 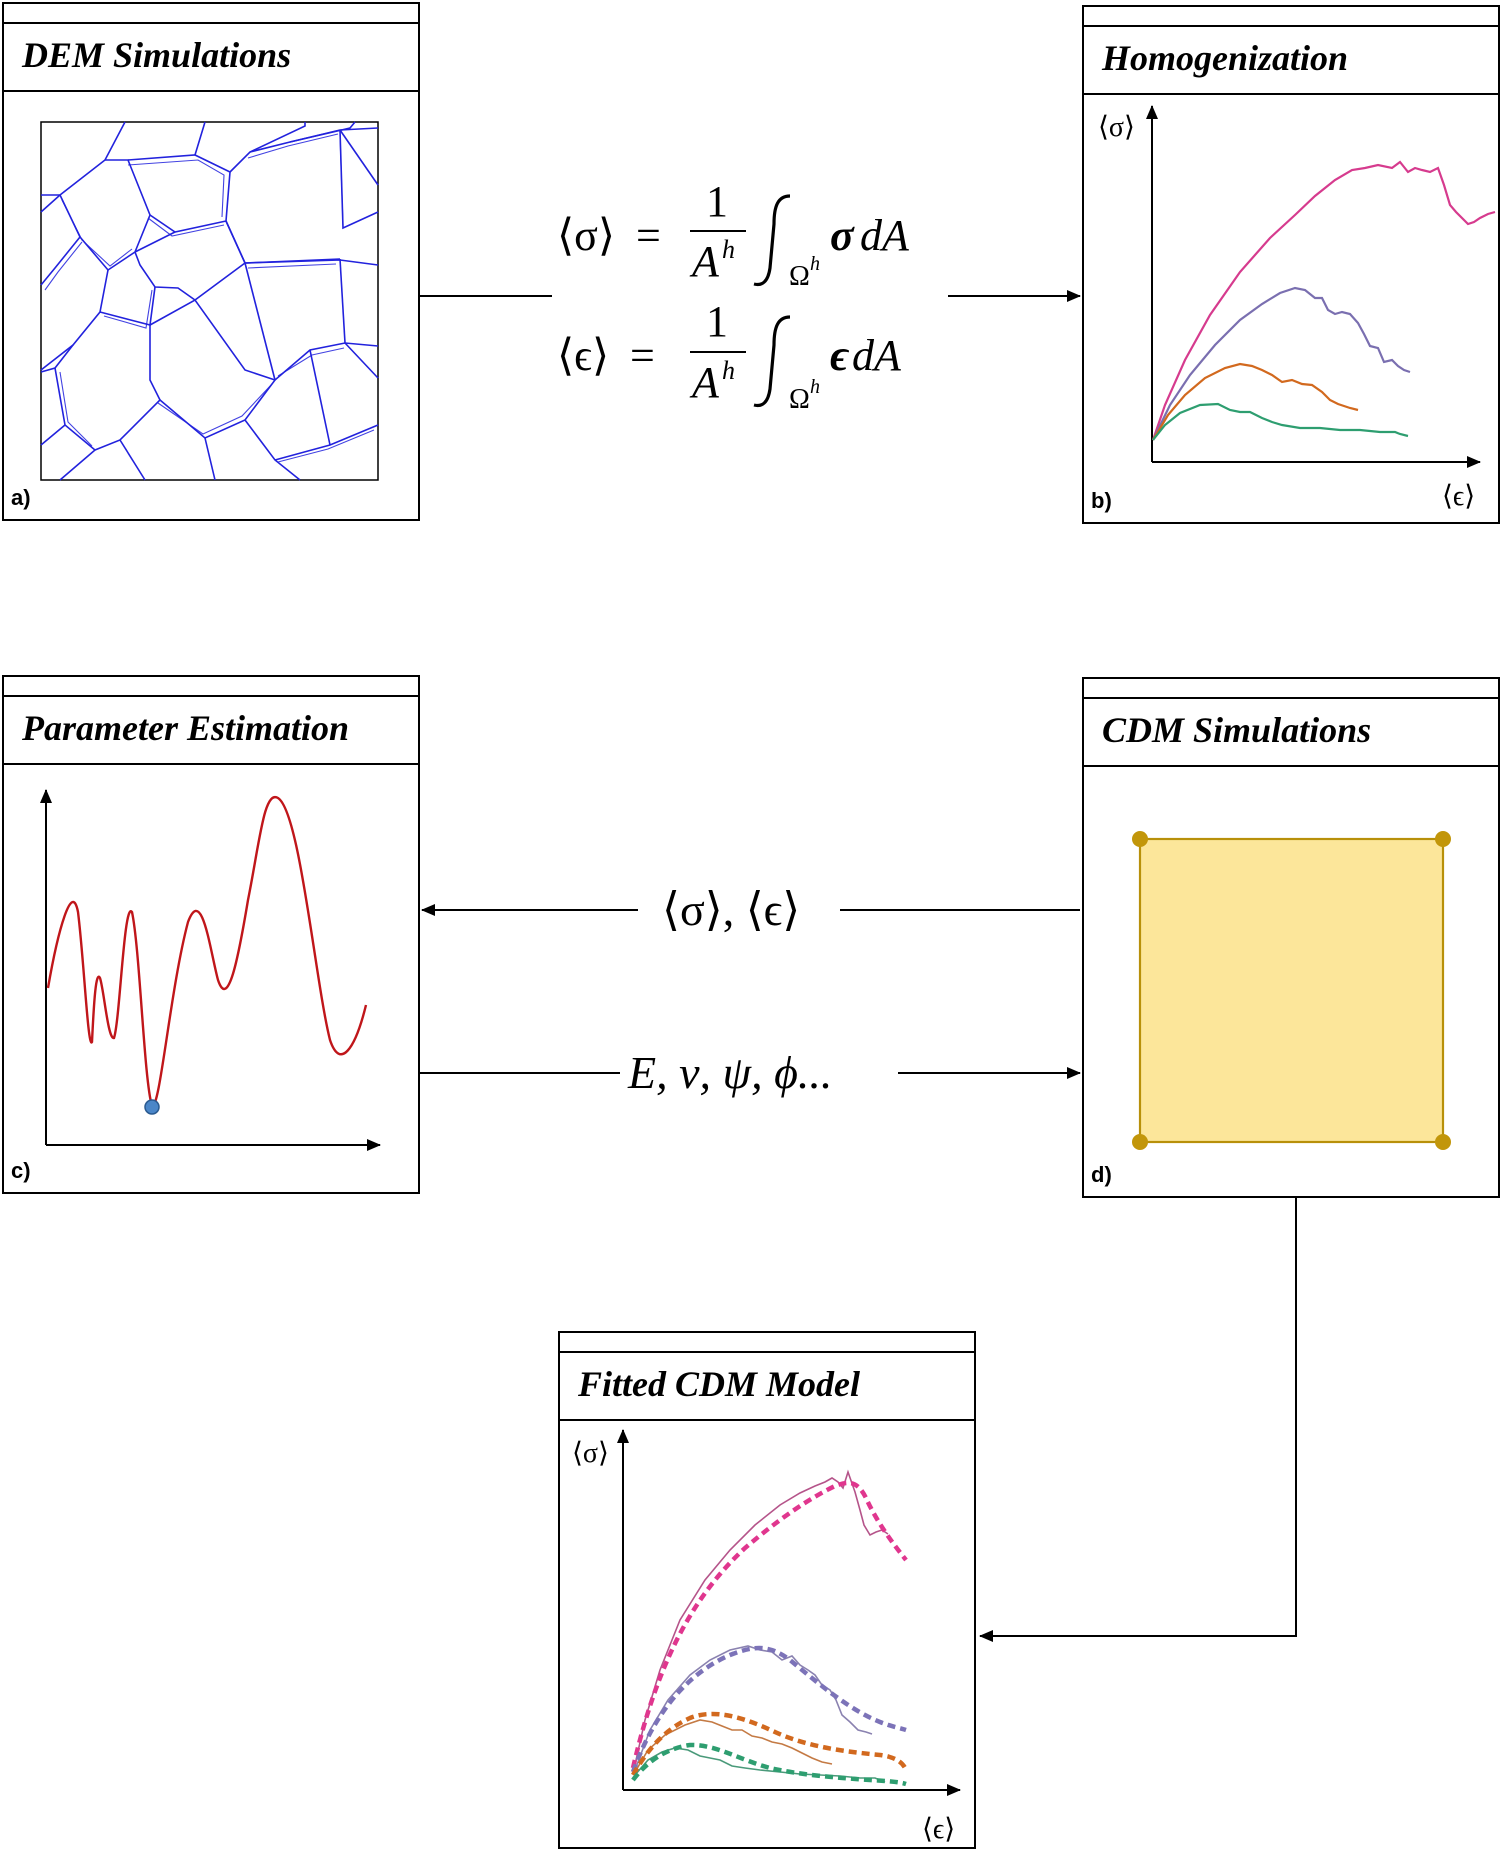 I want to click on finite-element-square, so click(x=1291, y=990).